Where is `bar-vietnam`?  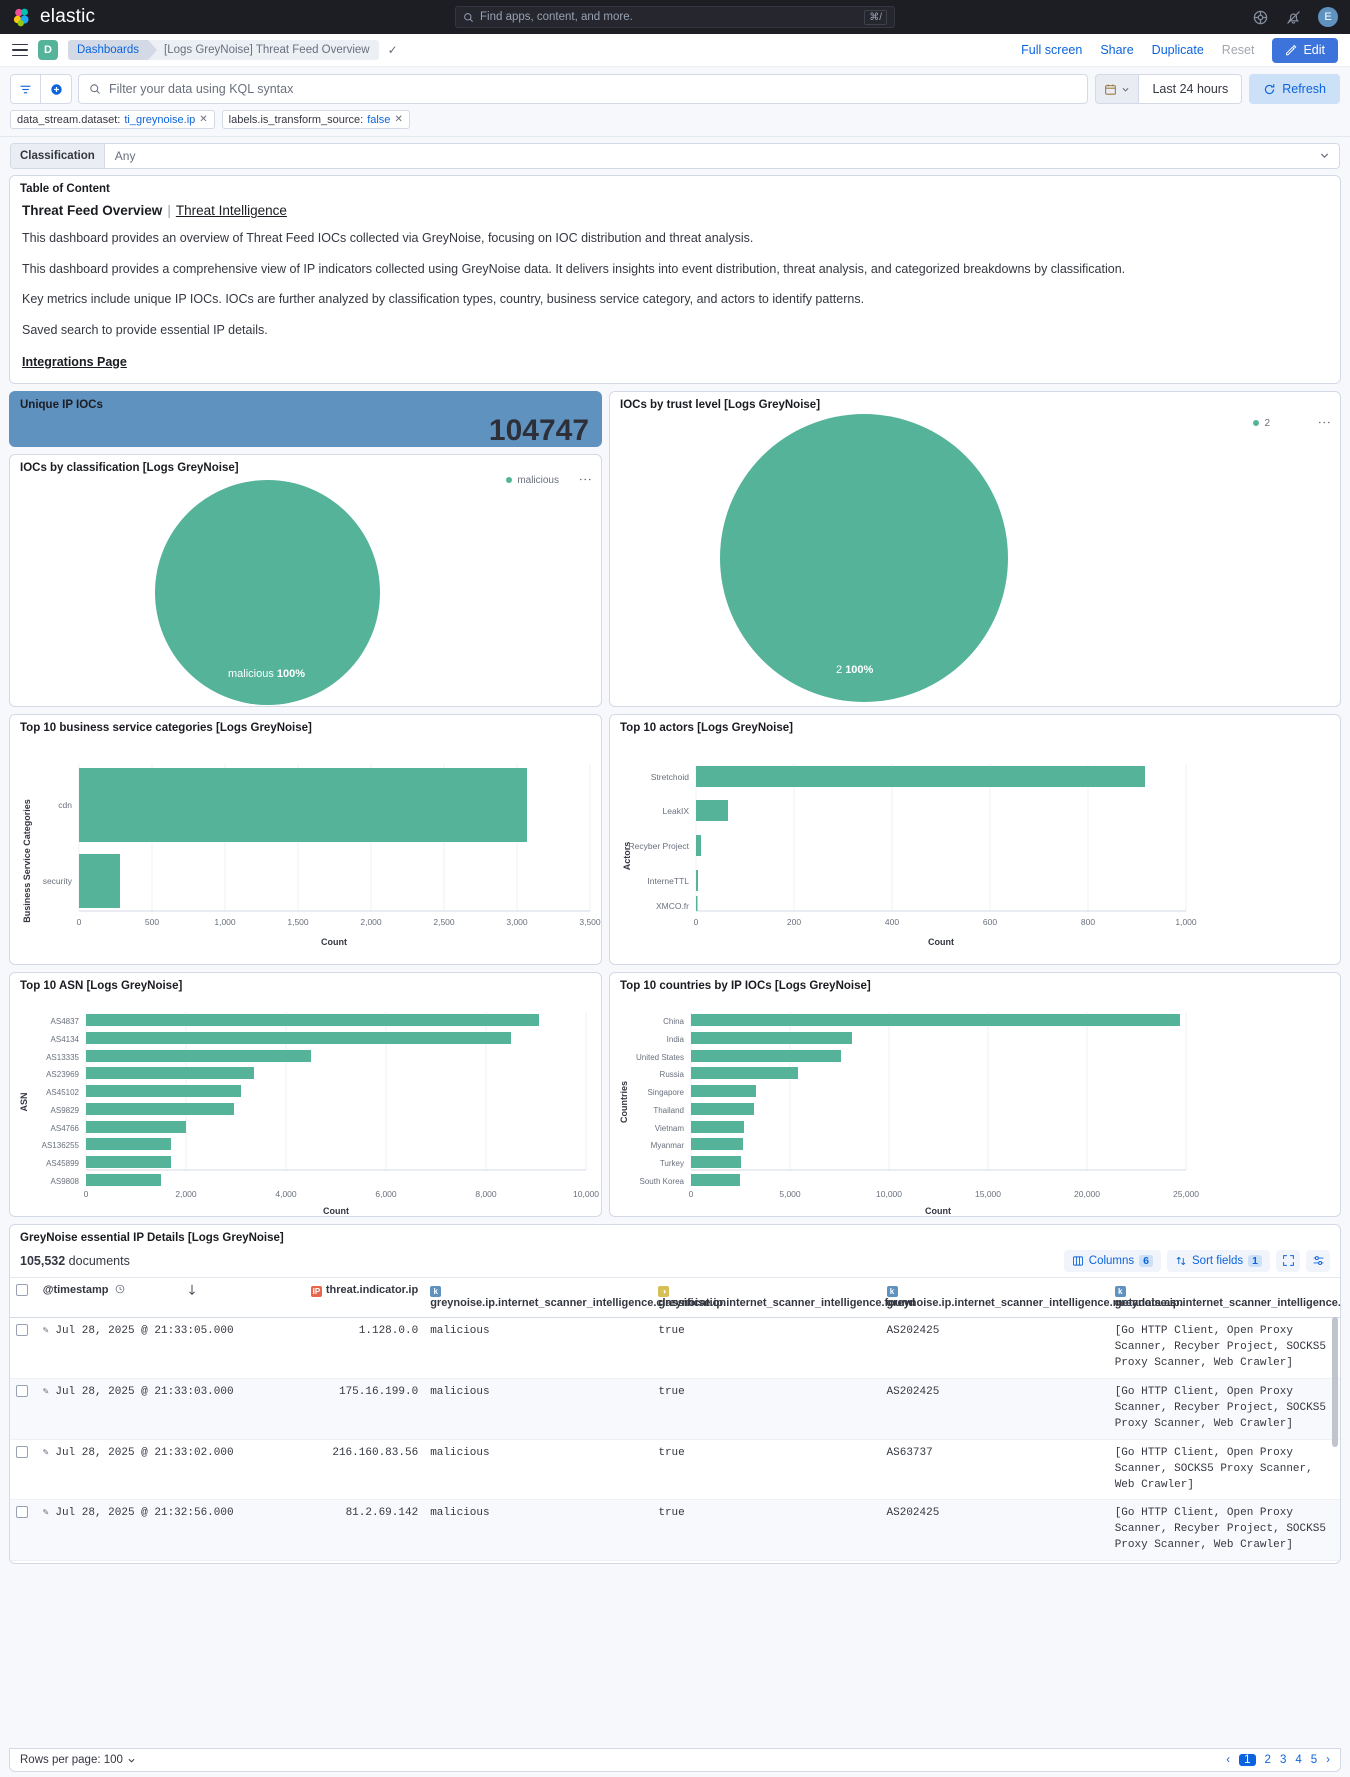
bar-vietnam is located at coordinates (717, 1126).